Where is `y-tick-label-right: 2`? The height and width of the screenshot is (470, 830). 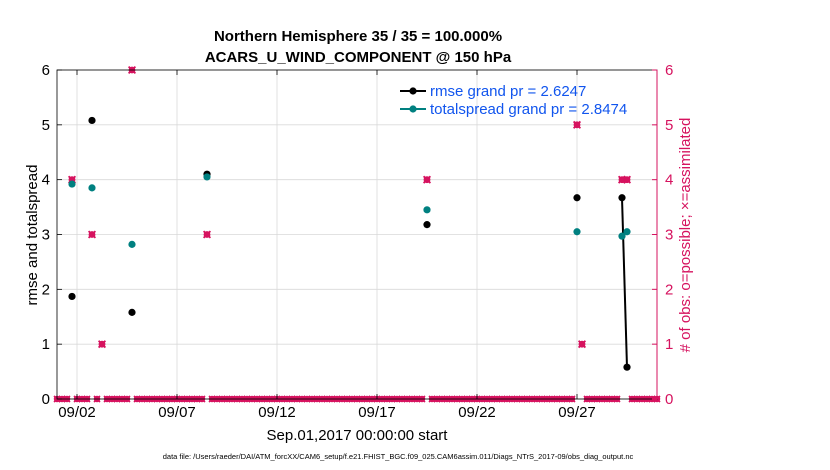 y-tick-label-right: 2 is located at coordinates (669, 289).